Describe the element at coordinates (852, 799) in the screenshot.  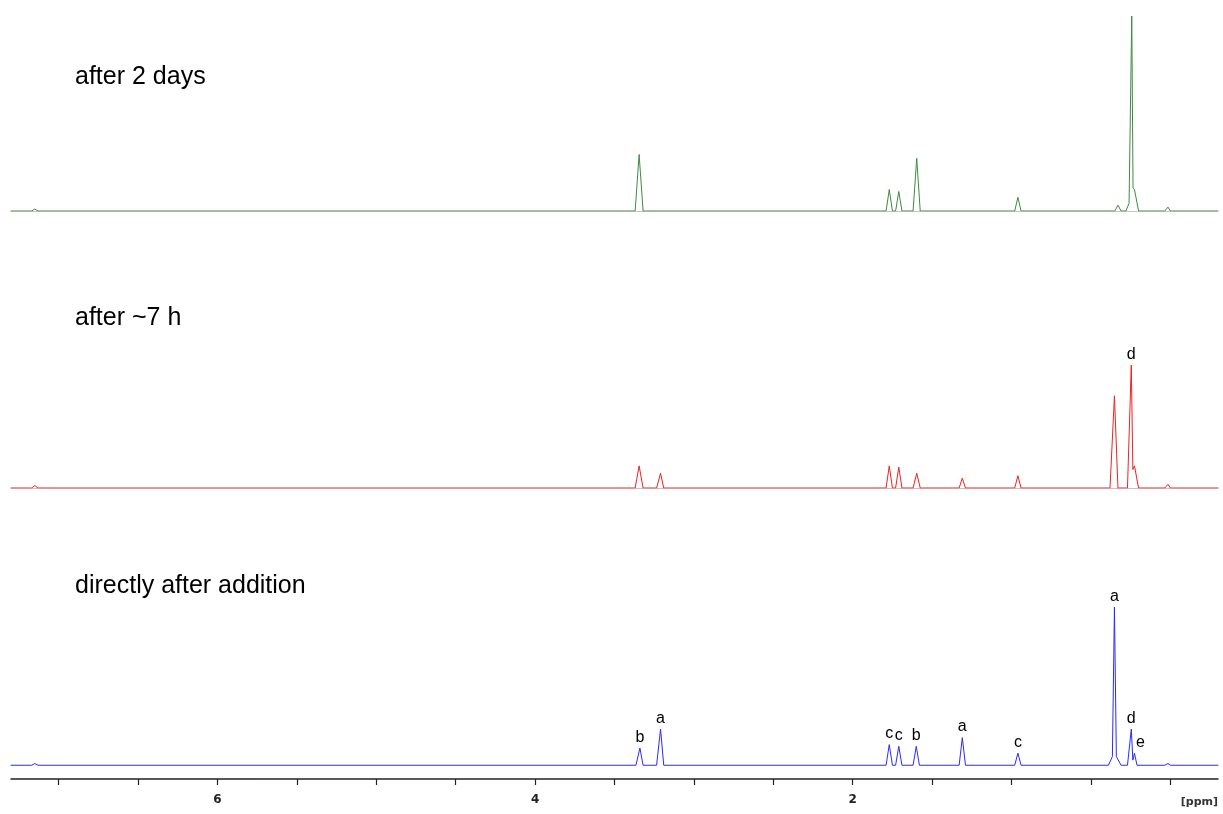
I see `x-tick-label: 2` at that location.